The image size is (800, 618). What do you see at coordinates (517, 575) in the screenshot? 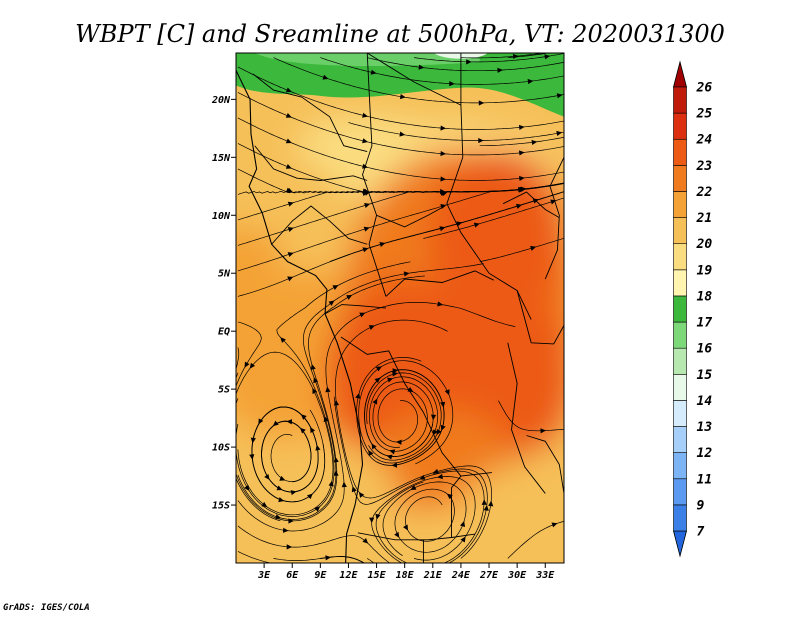
I see `x-tick-label: 30E` at bounding box center [517, 575].